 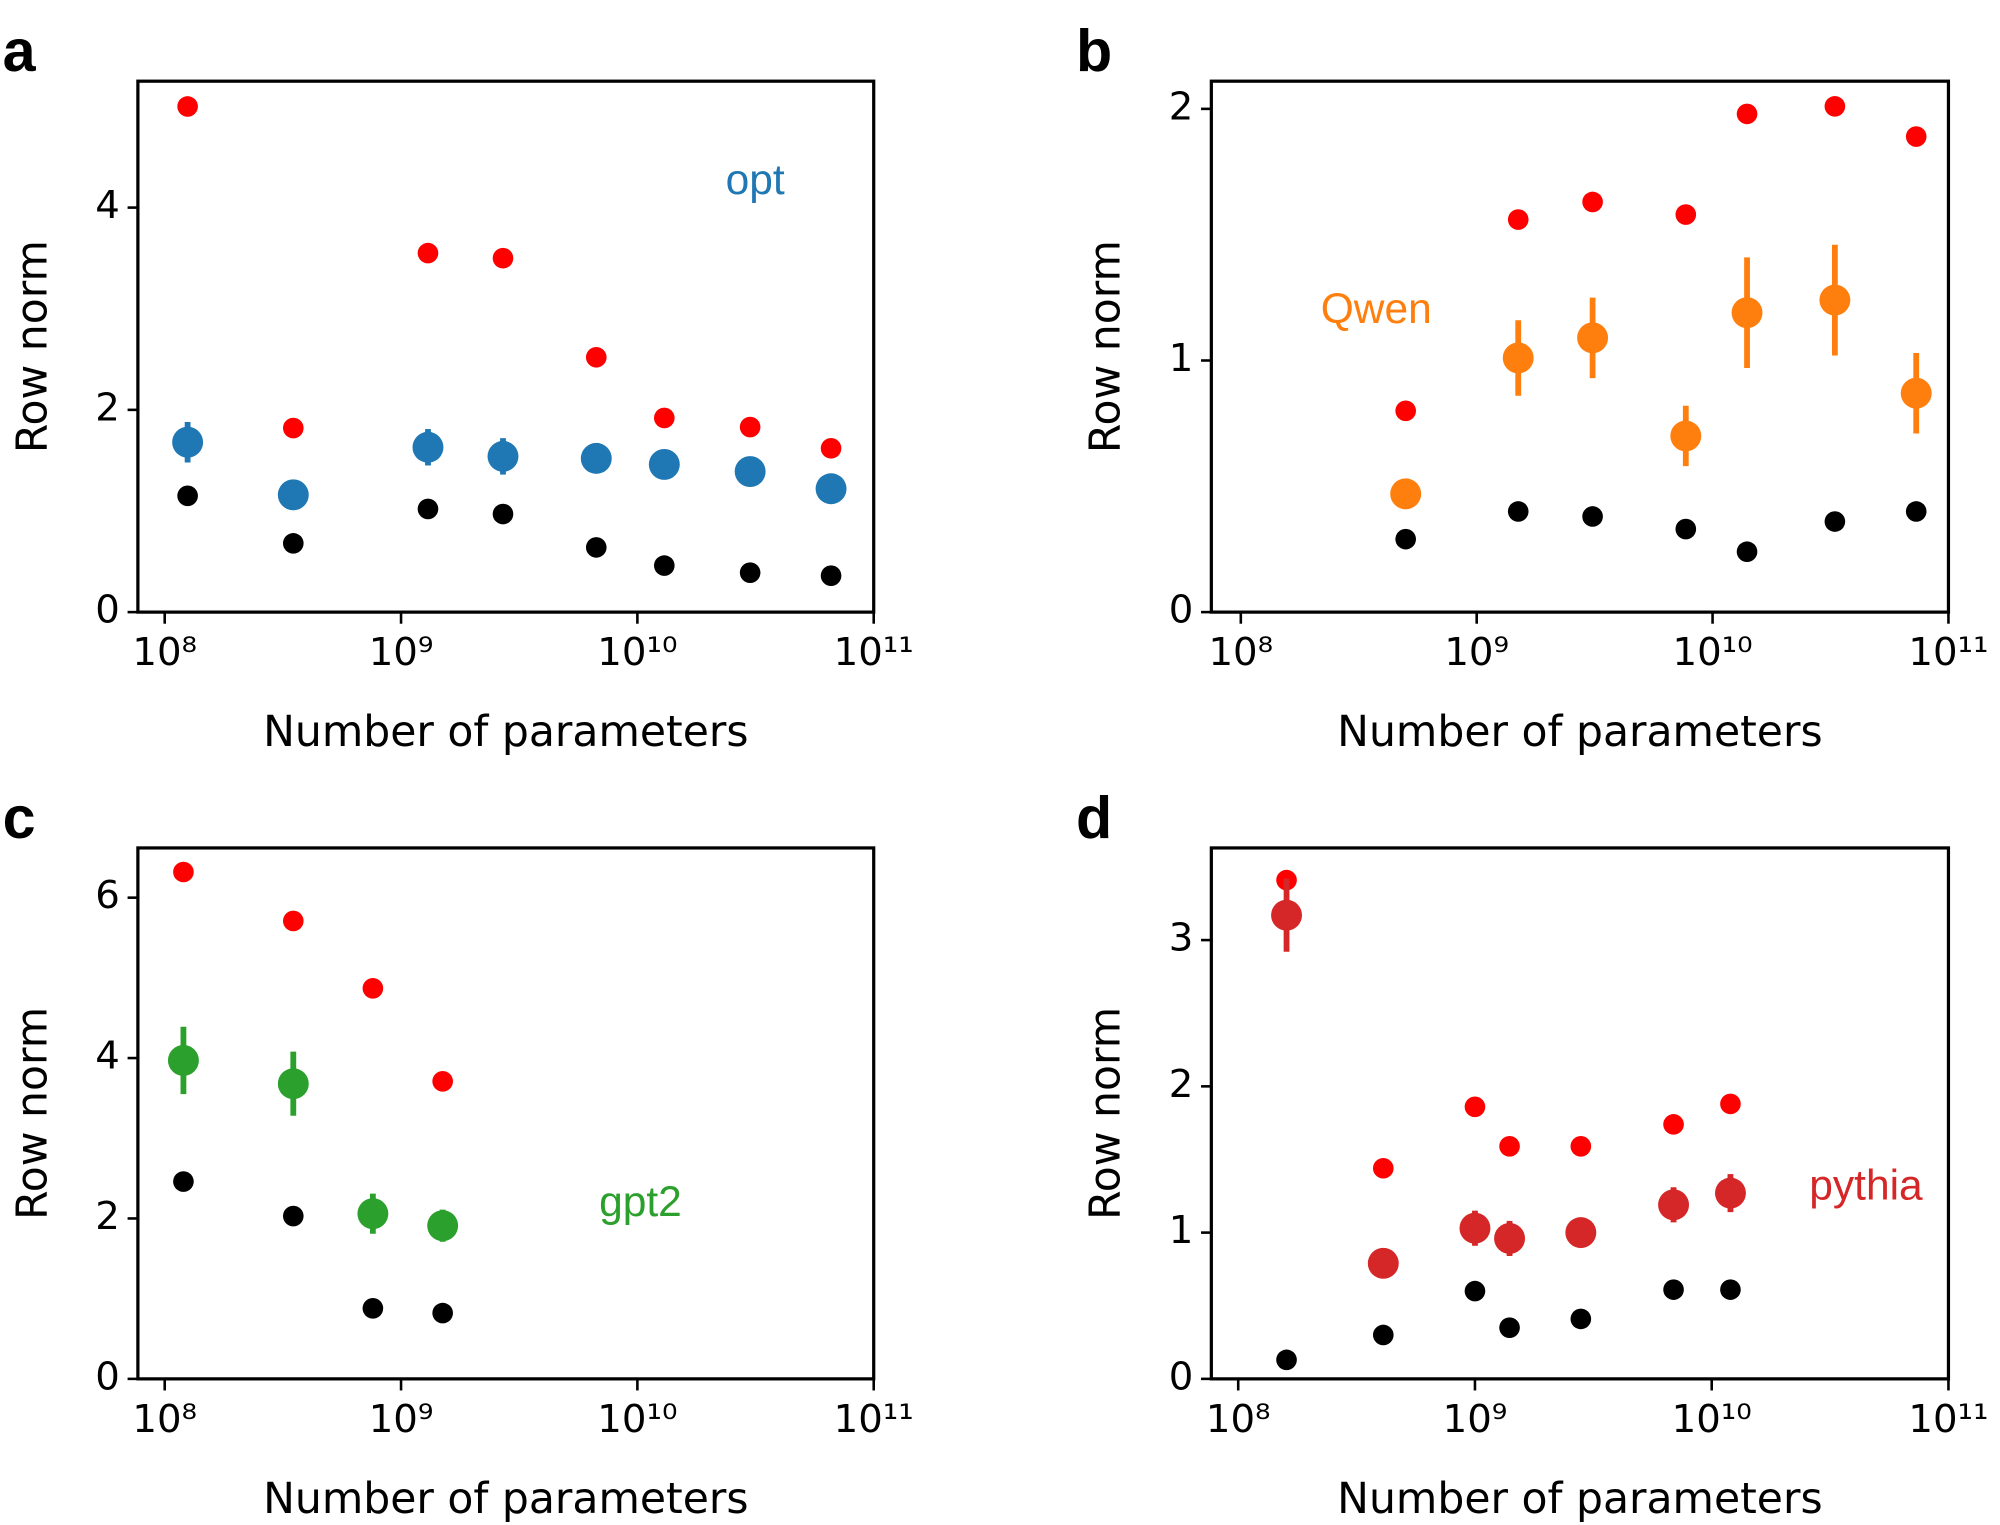 I want to click on y-tick-label: 6, so click(x=107, y=895).